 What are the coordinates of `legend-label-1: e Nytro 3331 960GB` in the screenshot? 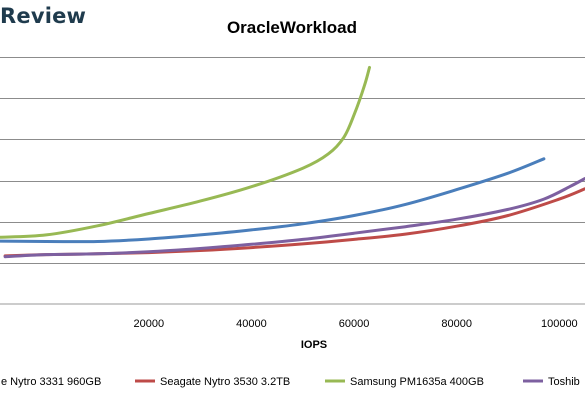 It's located at (51, 382).